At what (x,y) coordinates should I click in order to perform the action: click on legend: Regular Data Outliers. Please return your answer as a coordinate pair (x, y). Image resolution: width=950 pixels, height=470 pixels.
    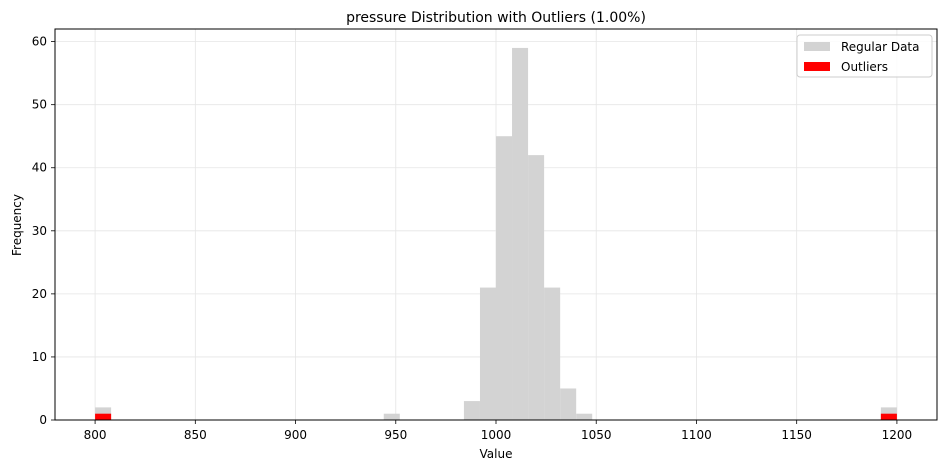
    Looking at the image, I should click on (864, 56).